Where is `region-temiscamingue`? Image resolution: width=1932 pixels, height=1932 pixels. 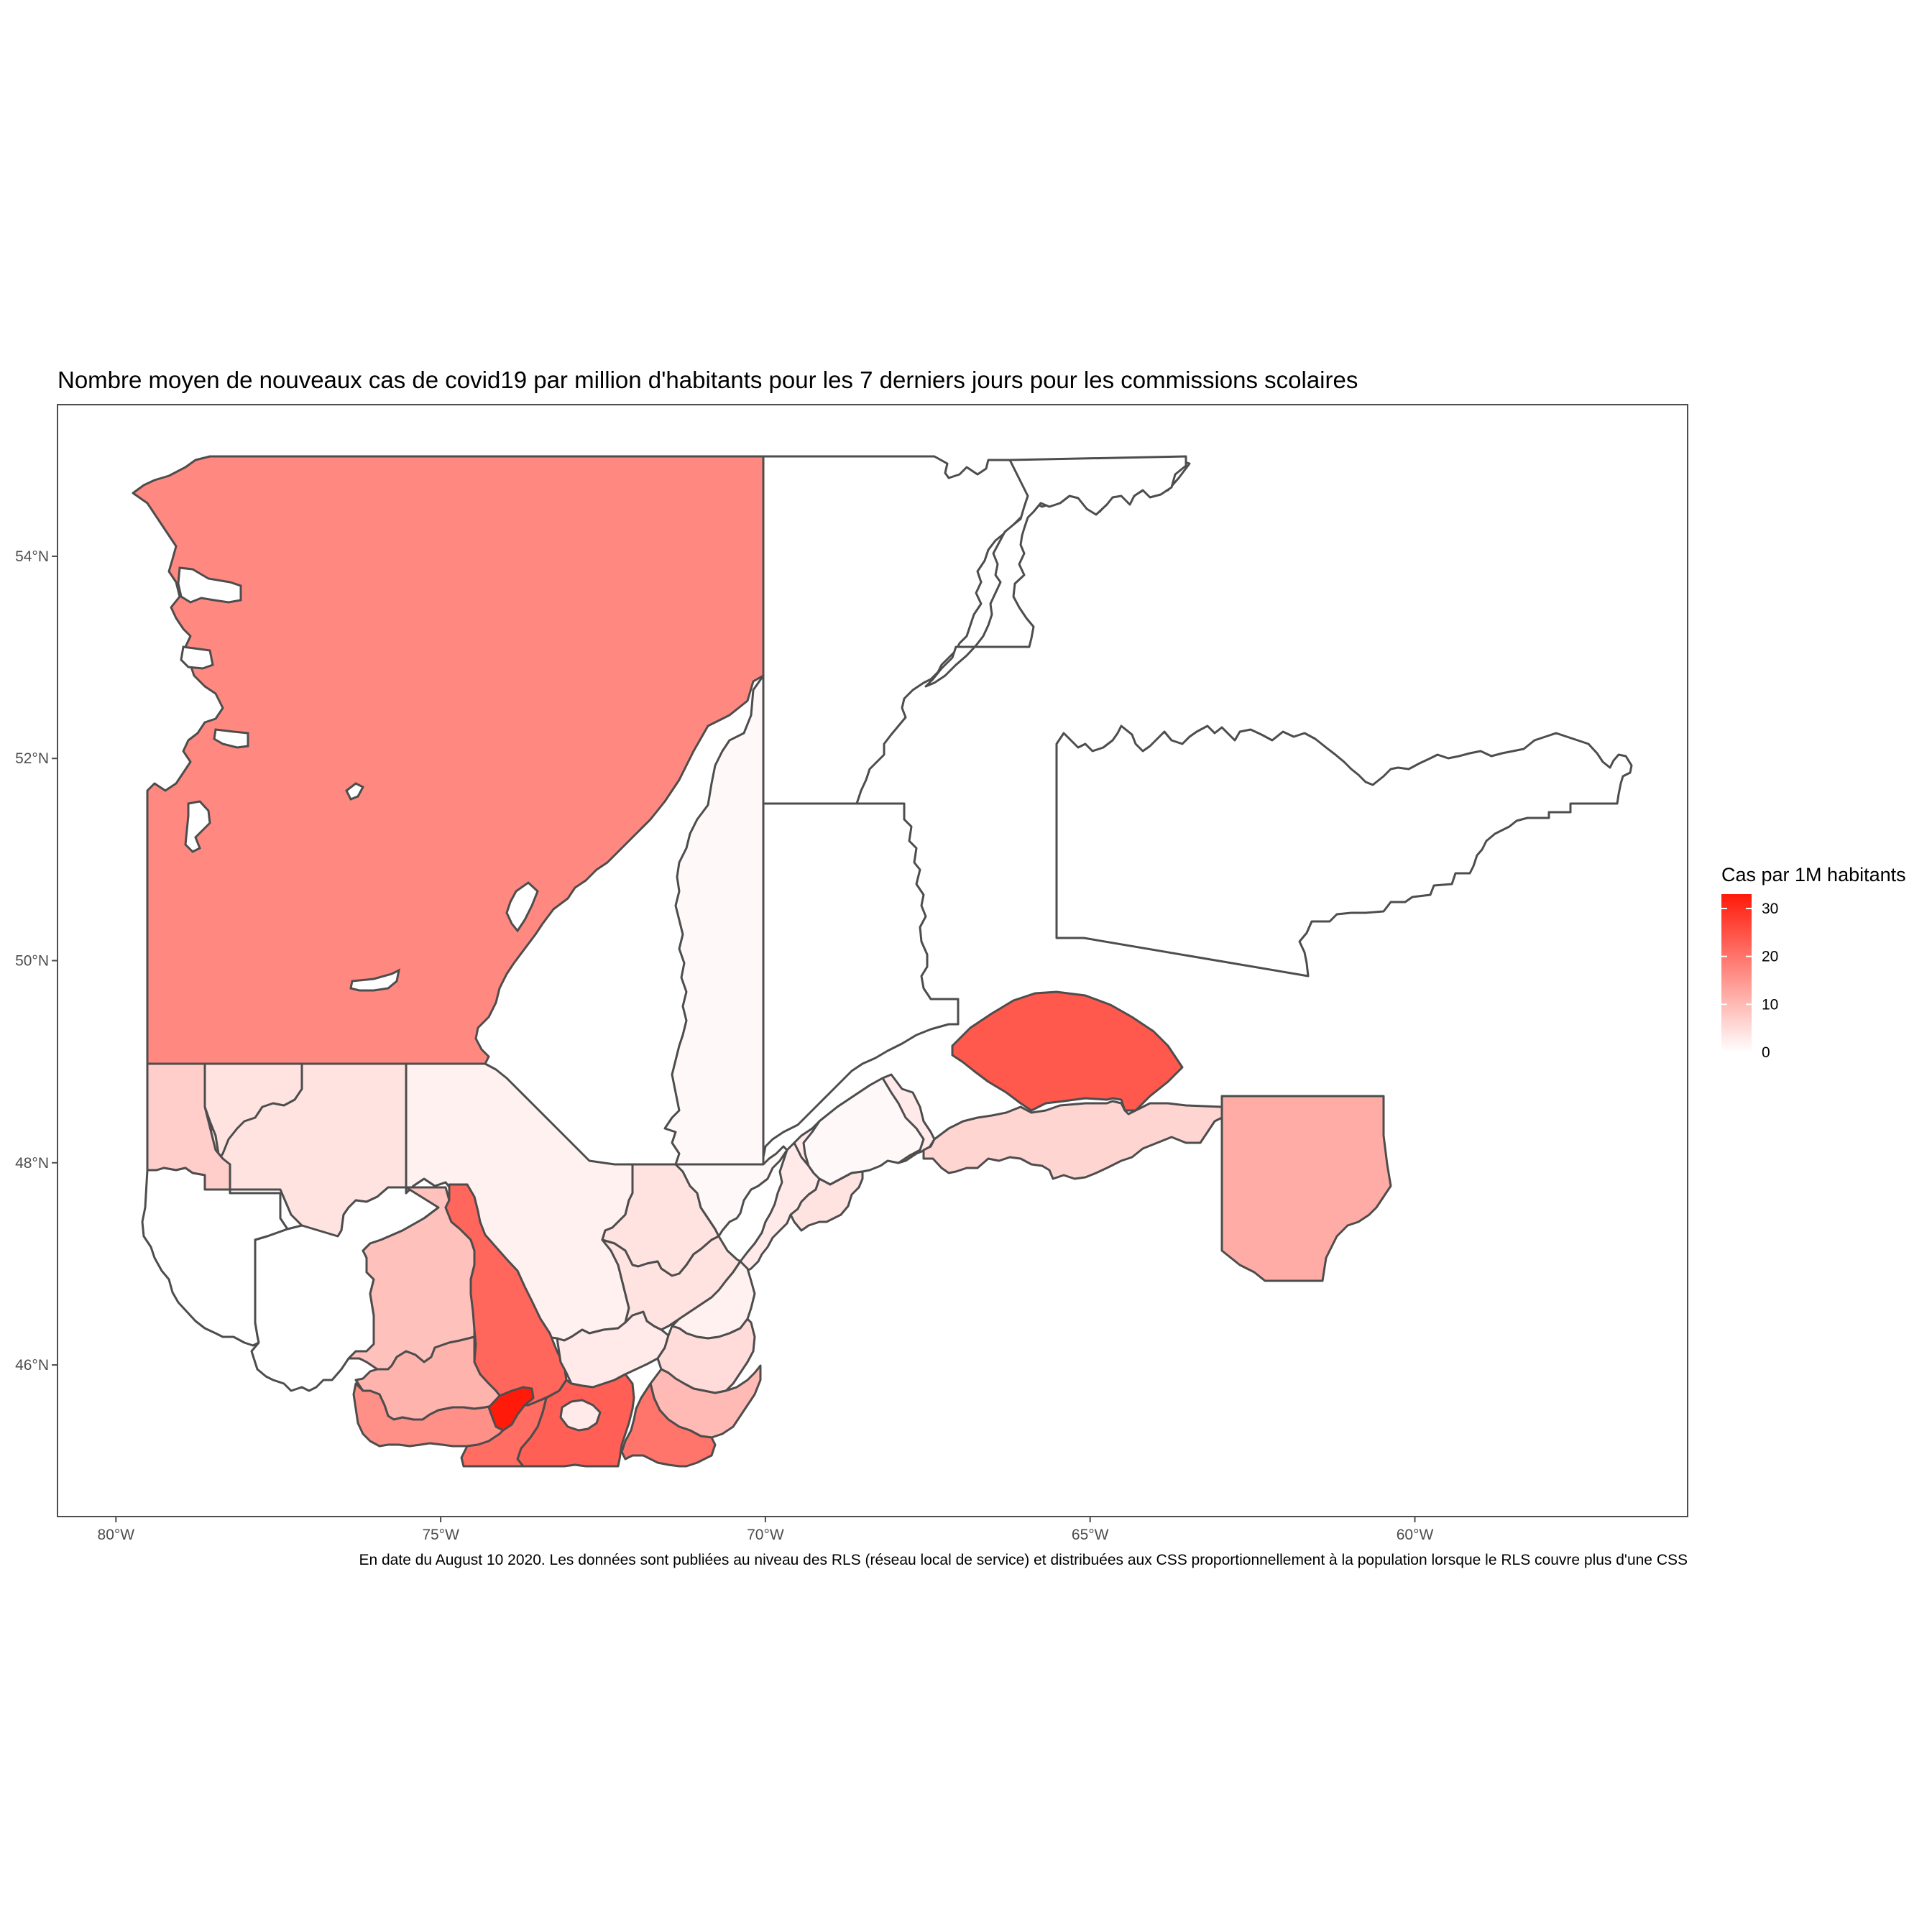 region-temiscamingue is located at coordinates (215, 1257).